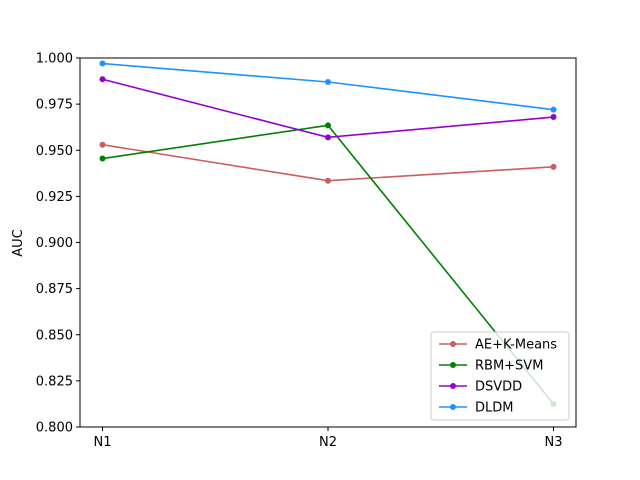 Image resolution: width=640 pixels, height=480 pixels. I want to click on y-tick-label: 0.925, so click(54, 197).